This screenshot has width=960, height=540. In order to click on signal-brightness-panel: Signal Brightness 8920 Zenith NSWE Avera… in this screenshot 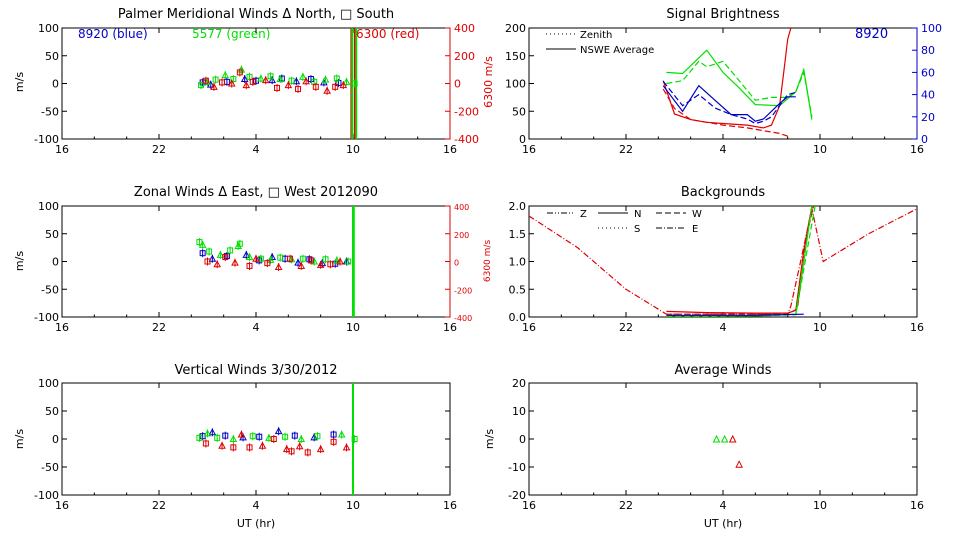, I will do `click(723, 81)`.